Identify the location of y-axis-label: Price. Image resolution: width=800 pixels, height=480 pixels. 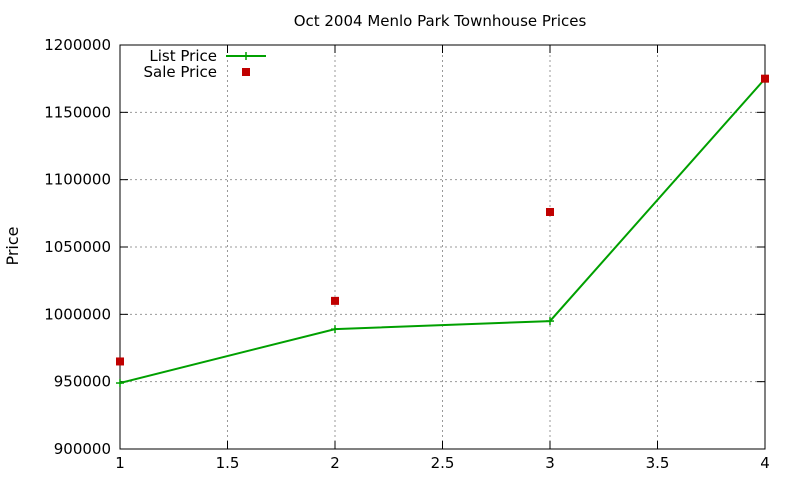
(12, 245).